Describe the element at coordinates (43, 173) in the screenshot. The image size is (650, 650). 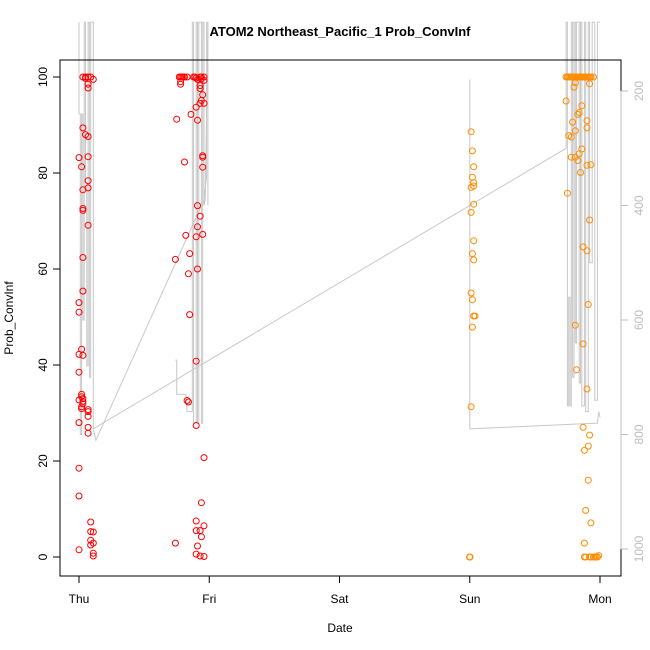
I see `y-tick-label: 80` at that location.